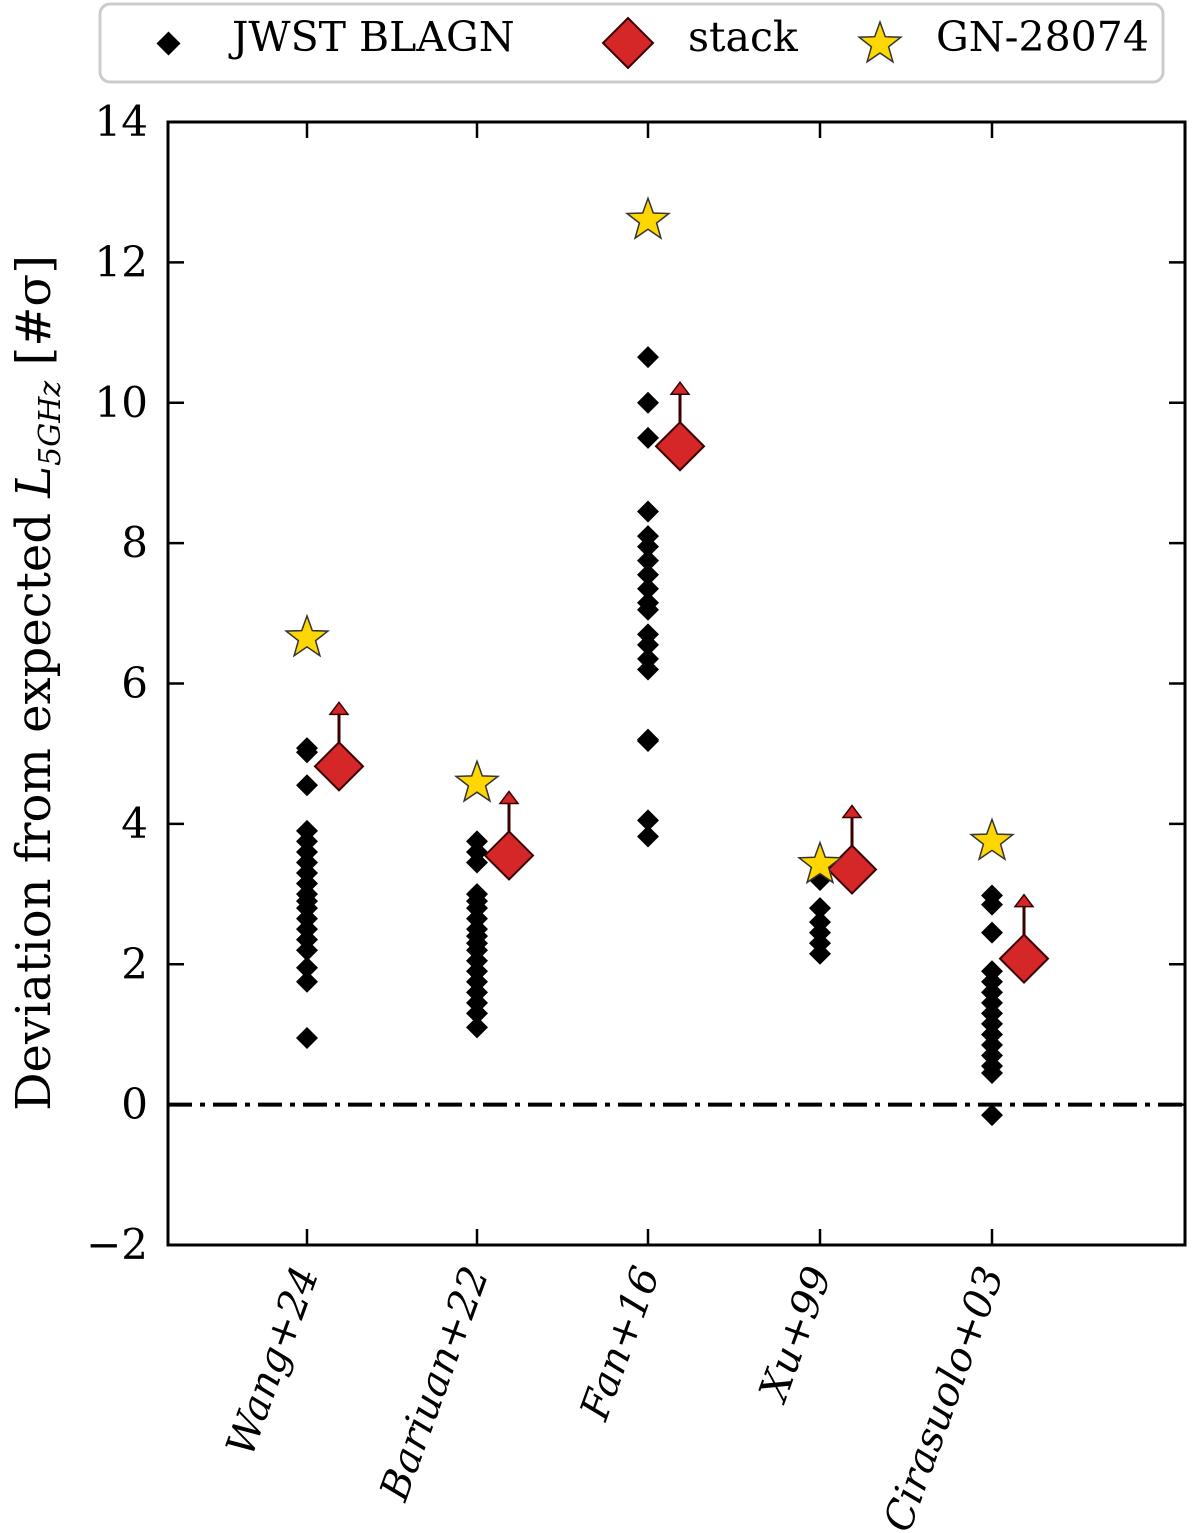  Describe the element at coordinates (944, 1397) in the screenshot. I see `category-label: Cirasuolo+03` at that location.